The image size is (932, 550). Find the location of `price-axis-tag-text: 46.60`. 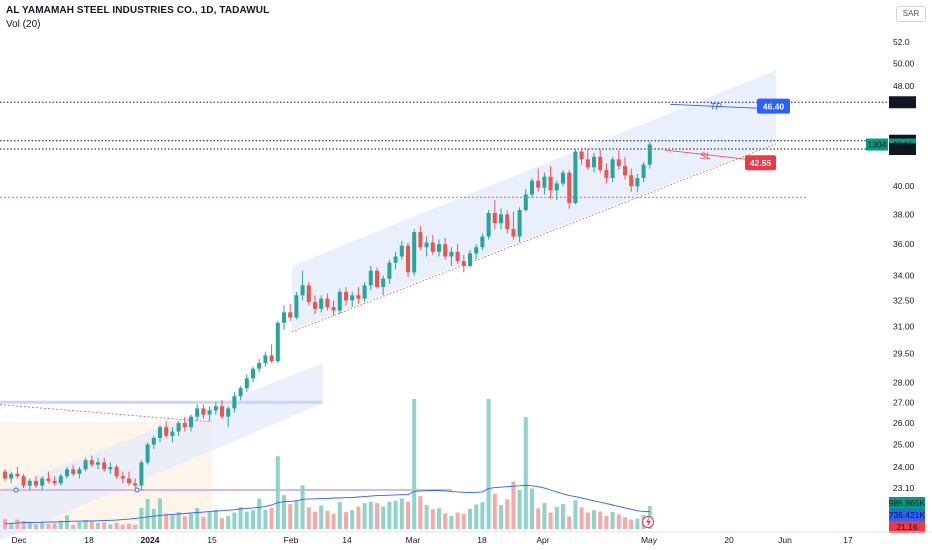

price-axis-tag-text: 46.60 is located at coordinates (903, 102).